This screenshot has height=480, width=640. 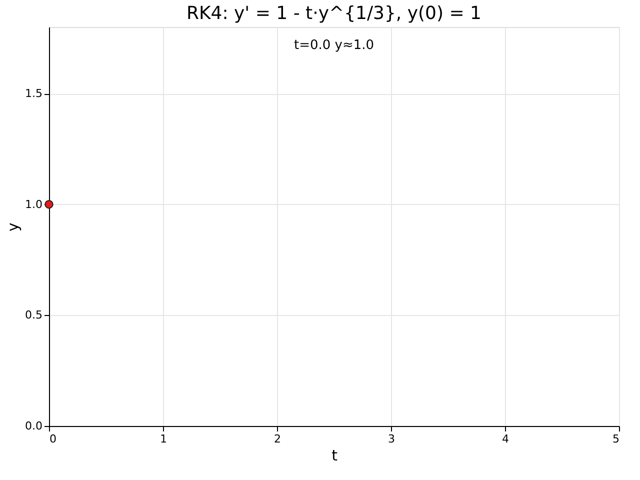 I want to click on chart-title: RK4: y' = 1 - t·y^{1/3}, y(0) = 1, so click(x=334, y=13).